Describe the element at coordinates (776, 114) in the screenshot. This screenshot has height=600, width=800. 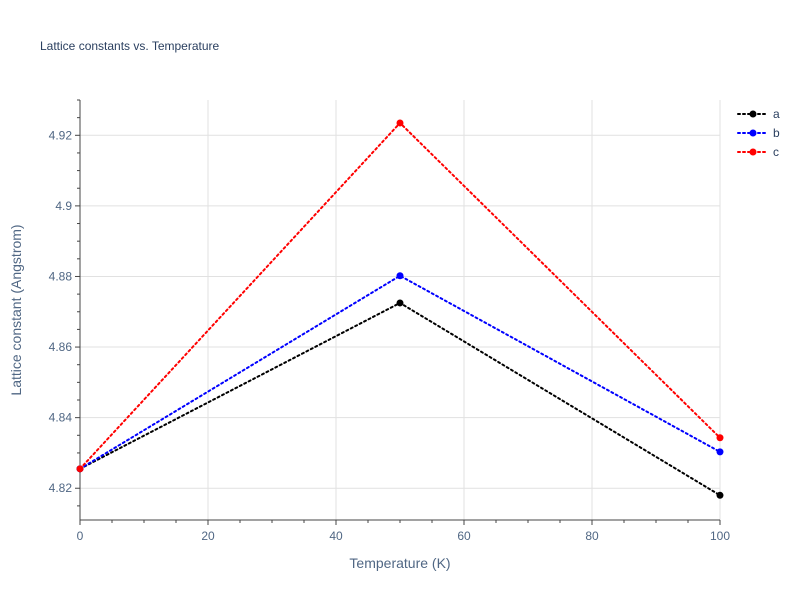
I see `legend-label: a` at that location.